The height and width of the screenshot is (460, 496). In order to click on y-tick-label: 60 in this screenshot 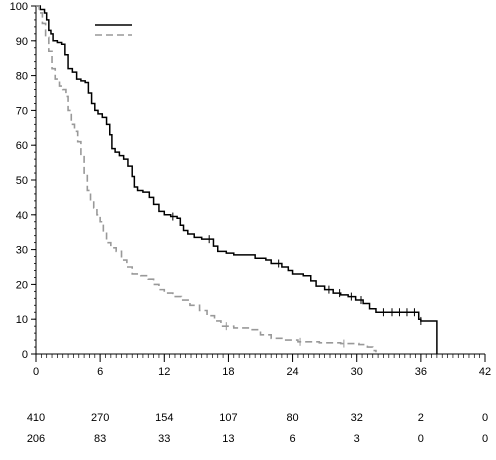, I will do `click(22, 146)`.